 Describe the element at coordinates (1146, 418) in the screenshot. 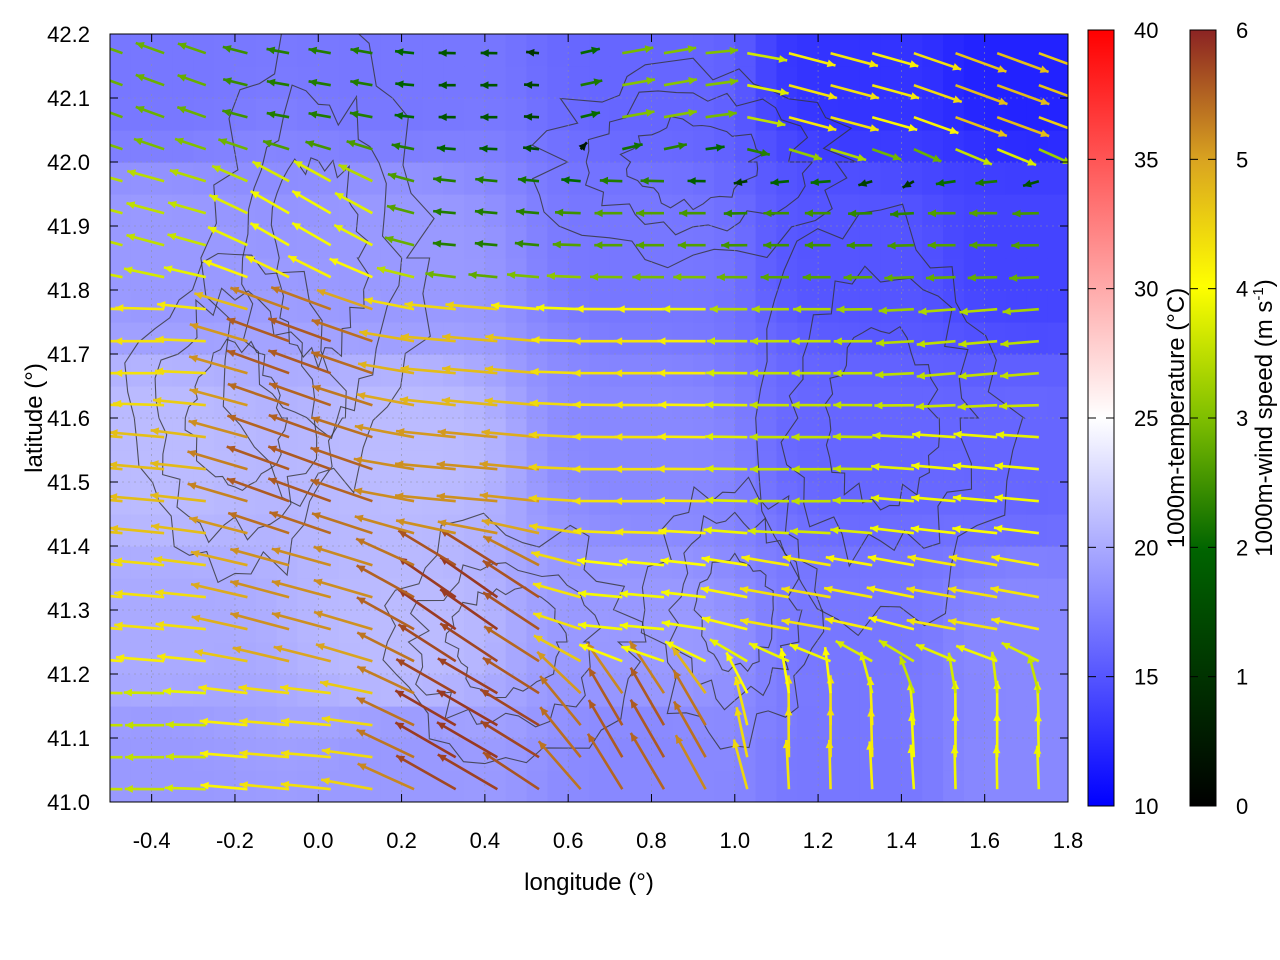

I see `temperature-colorbar-tick-label: 25` at that location.